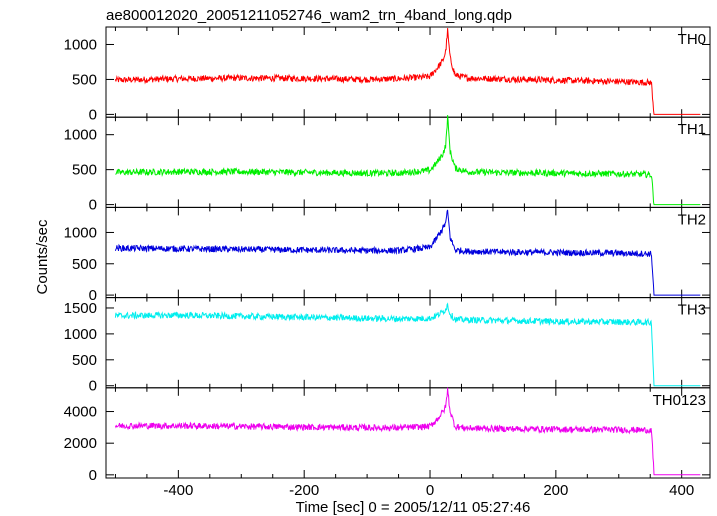  What do you see at coordinates (42, 257) in the screenshot?
I see `y-axis-label: Counts/sec` at bounding box center [42, 257].